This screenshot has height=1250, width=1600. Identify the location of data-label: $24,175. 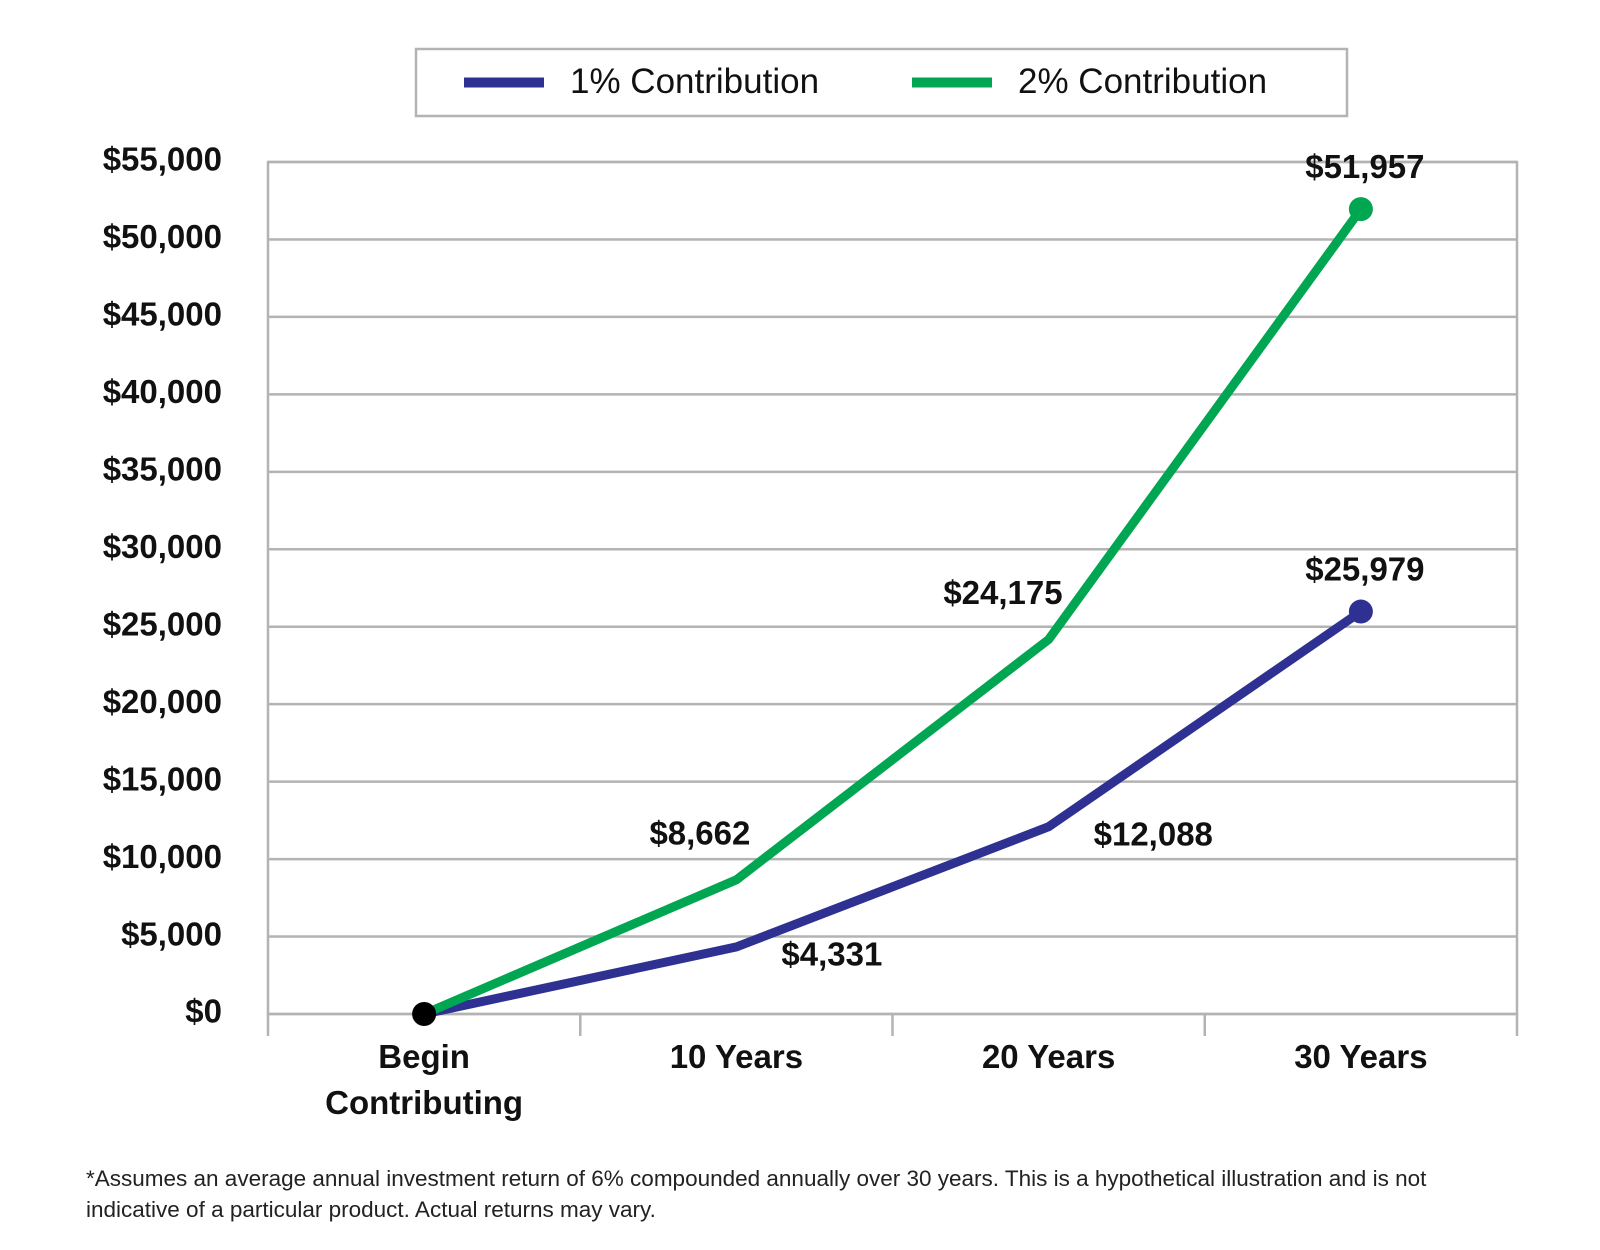
(1002, 592).